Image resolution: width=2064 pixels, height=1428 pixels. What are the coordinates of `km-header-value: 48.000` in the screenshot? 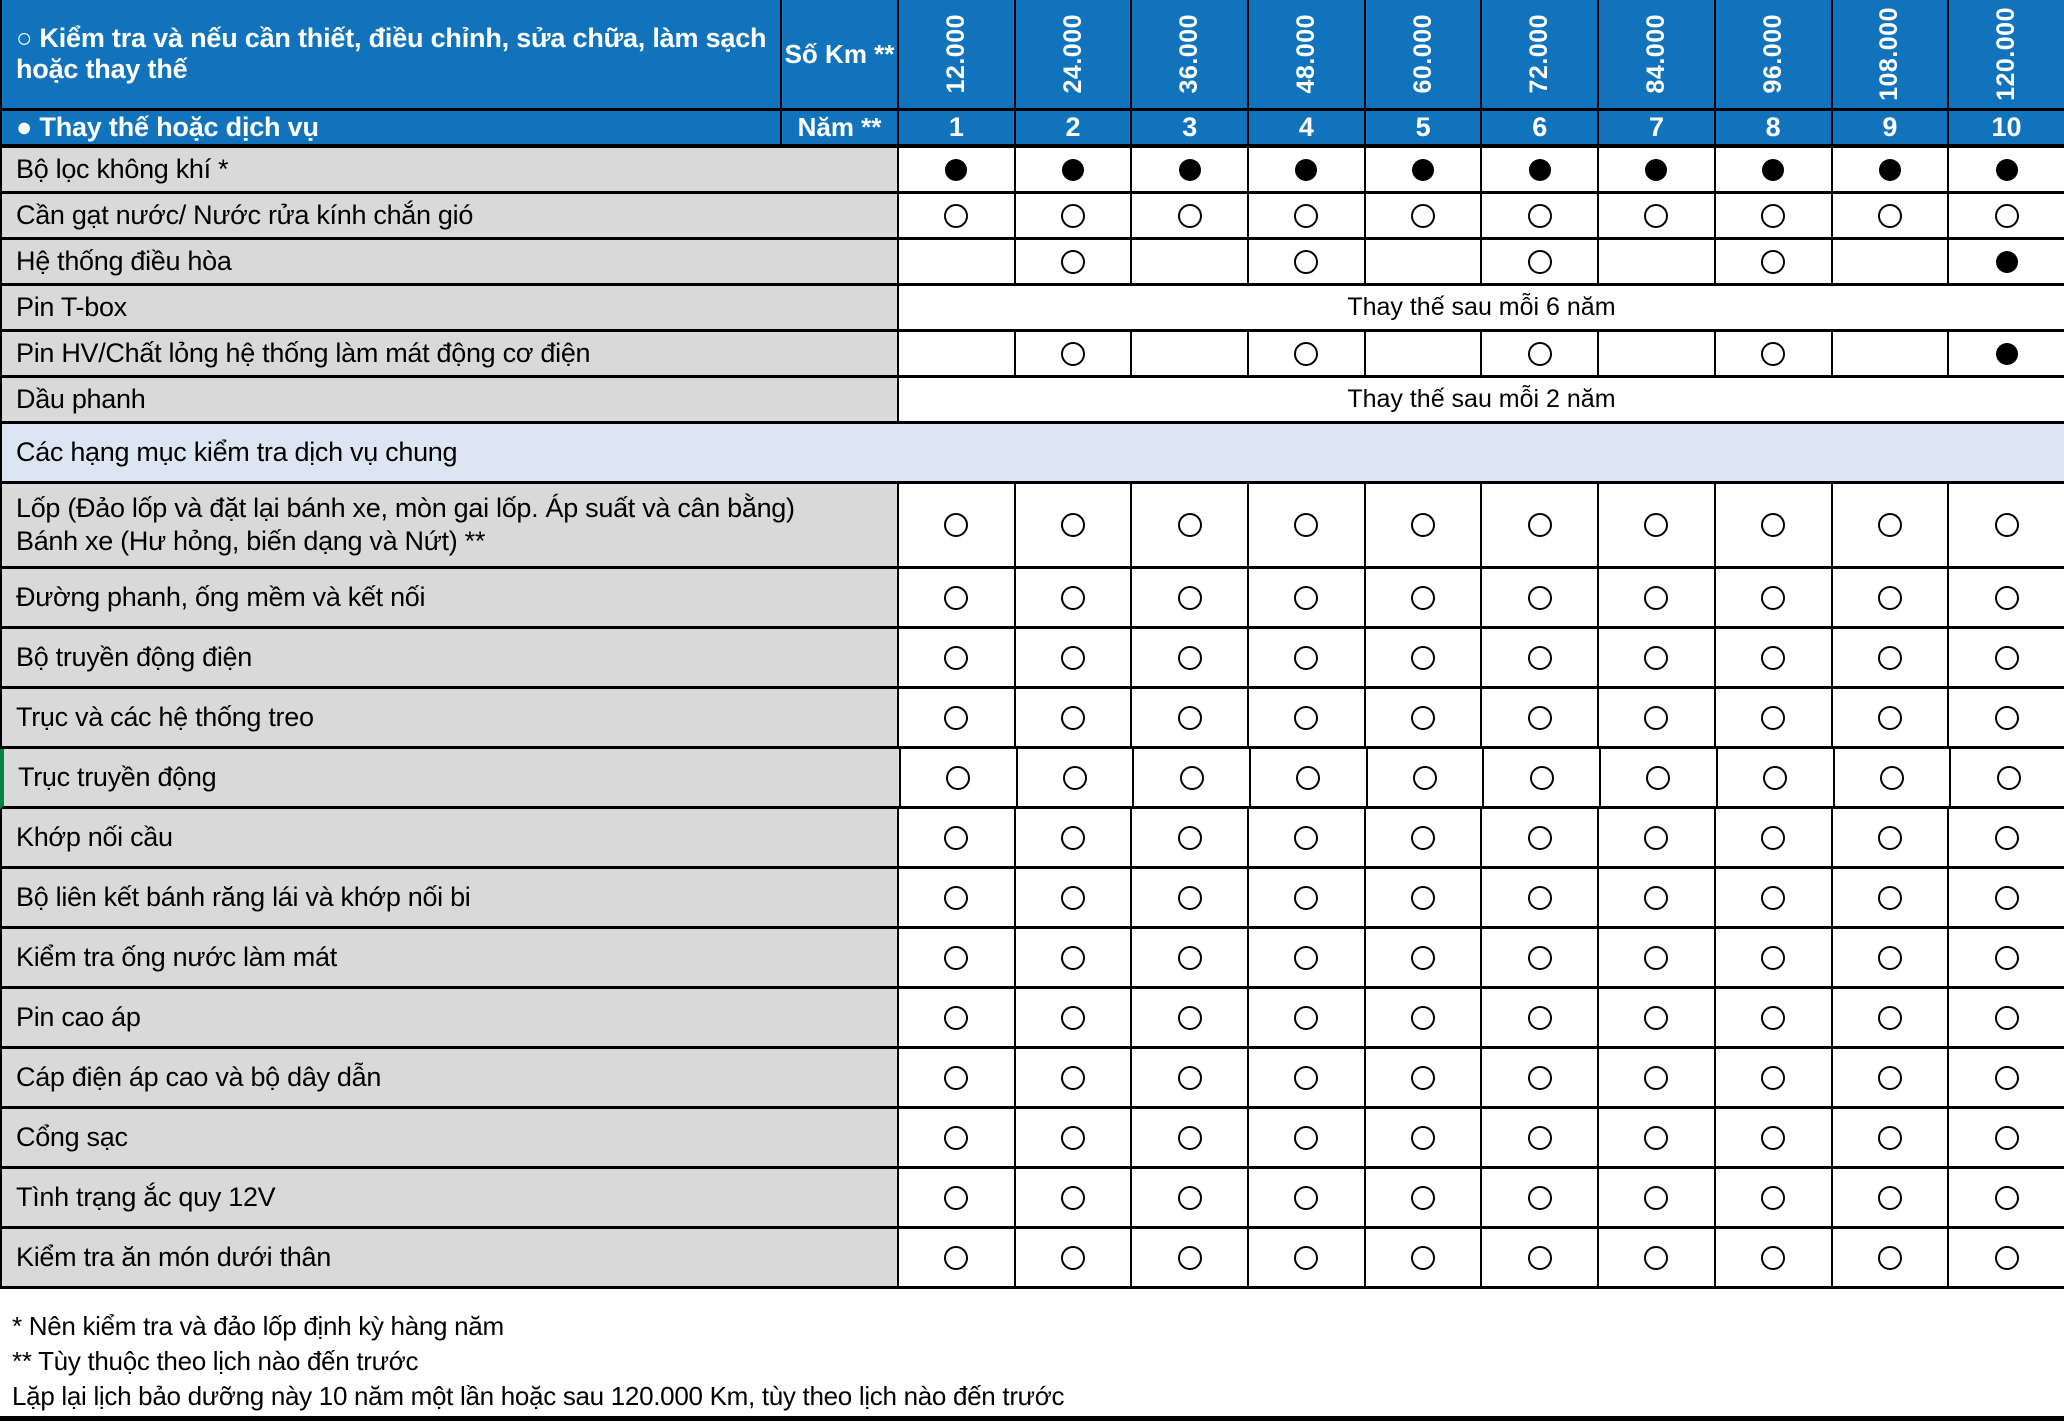 It's located at (1305, 54).